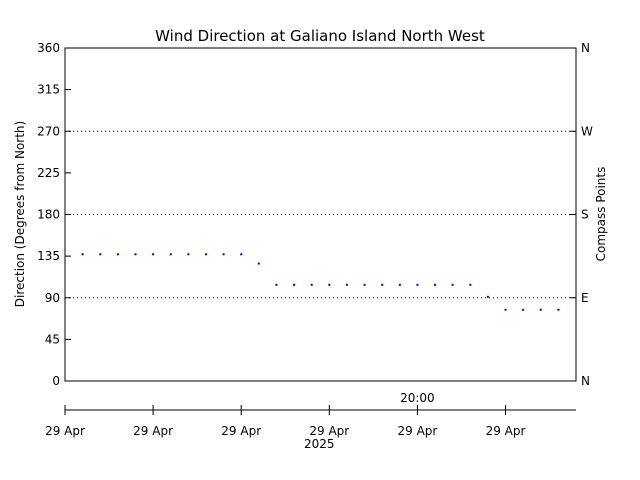 This screenshot has width=640, height=480. I want to click on compass-tick-label: W, so click(587, 131).